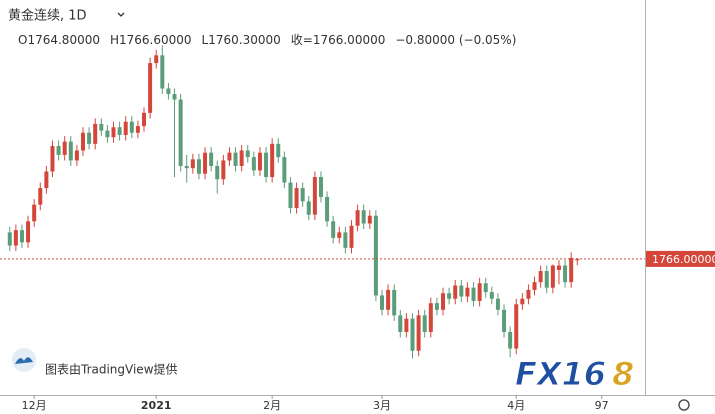 This screenshot has height=414, width=715. What do you see at coordinates (155, 40) in the screenshot?
I see `ohlc-value: 1766.60000` at bounding box center [155, 40].